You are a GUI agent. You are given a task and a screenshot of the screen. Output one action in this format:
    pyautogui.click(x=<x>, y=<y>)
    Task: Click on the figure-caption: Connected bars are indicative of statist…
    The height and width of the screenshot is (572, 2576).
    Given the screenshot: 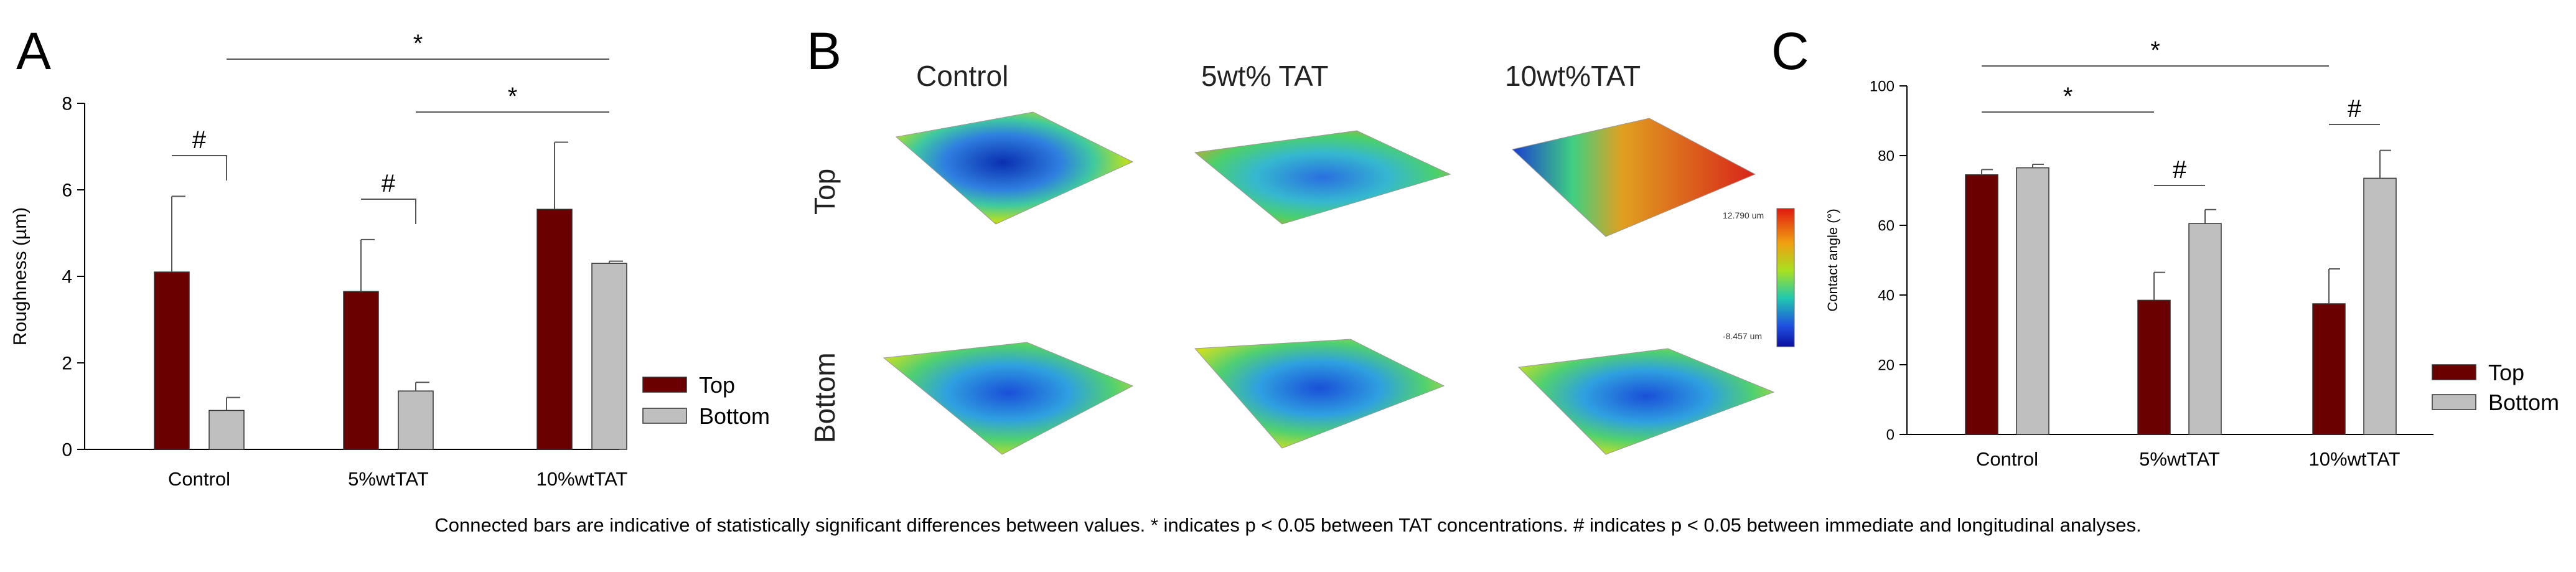 What is the action you would take?
    pyautogui.click(x=1288, y=525)
    